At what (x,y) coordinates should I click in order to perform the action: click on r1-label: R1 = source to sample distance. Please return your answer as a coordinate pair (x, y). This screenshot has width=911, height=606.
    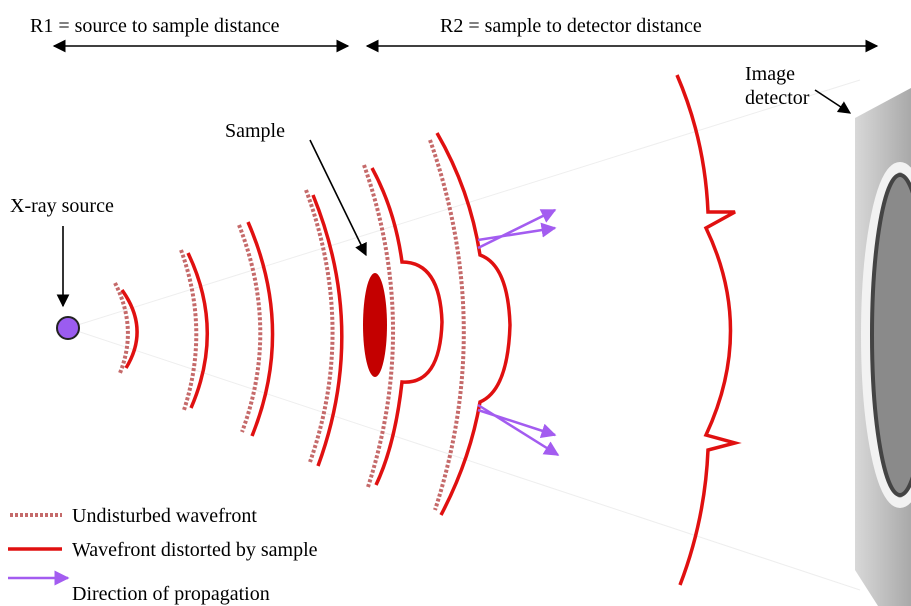
    Looking at the image, I should click on (155, 26).